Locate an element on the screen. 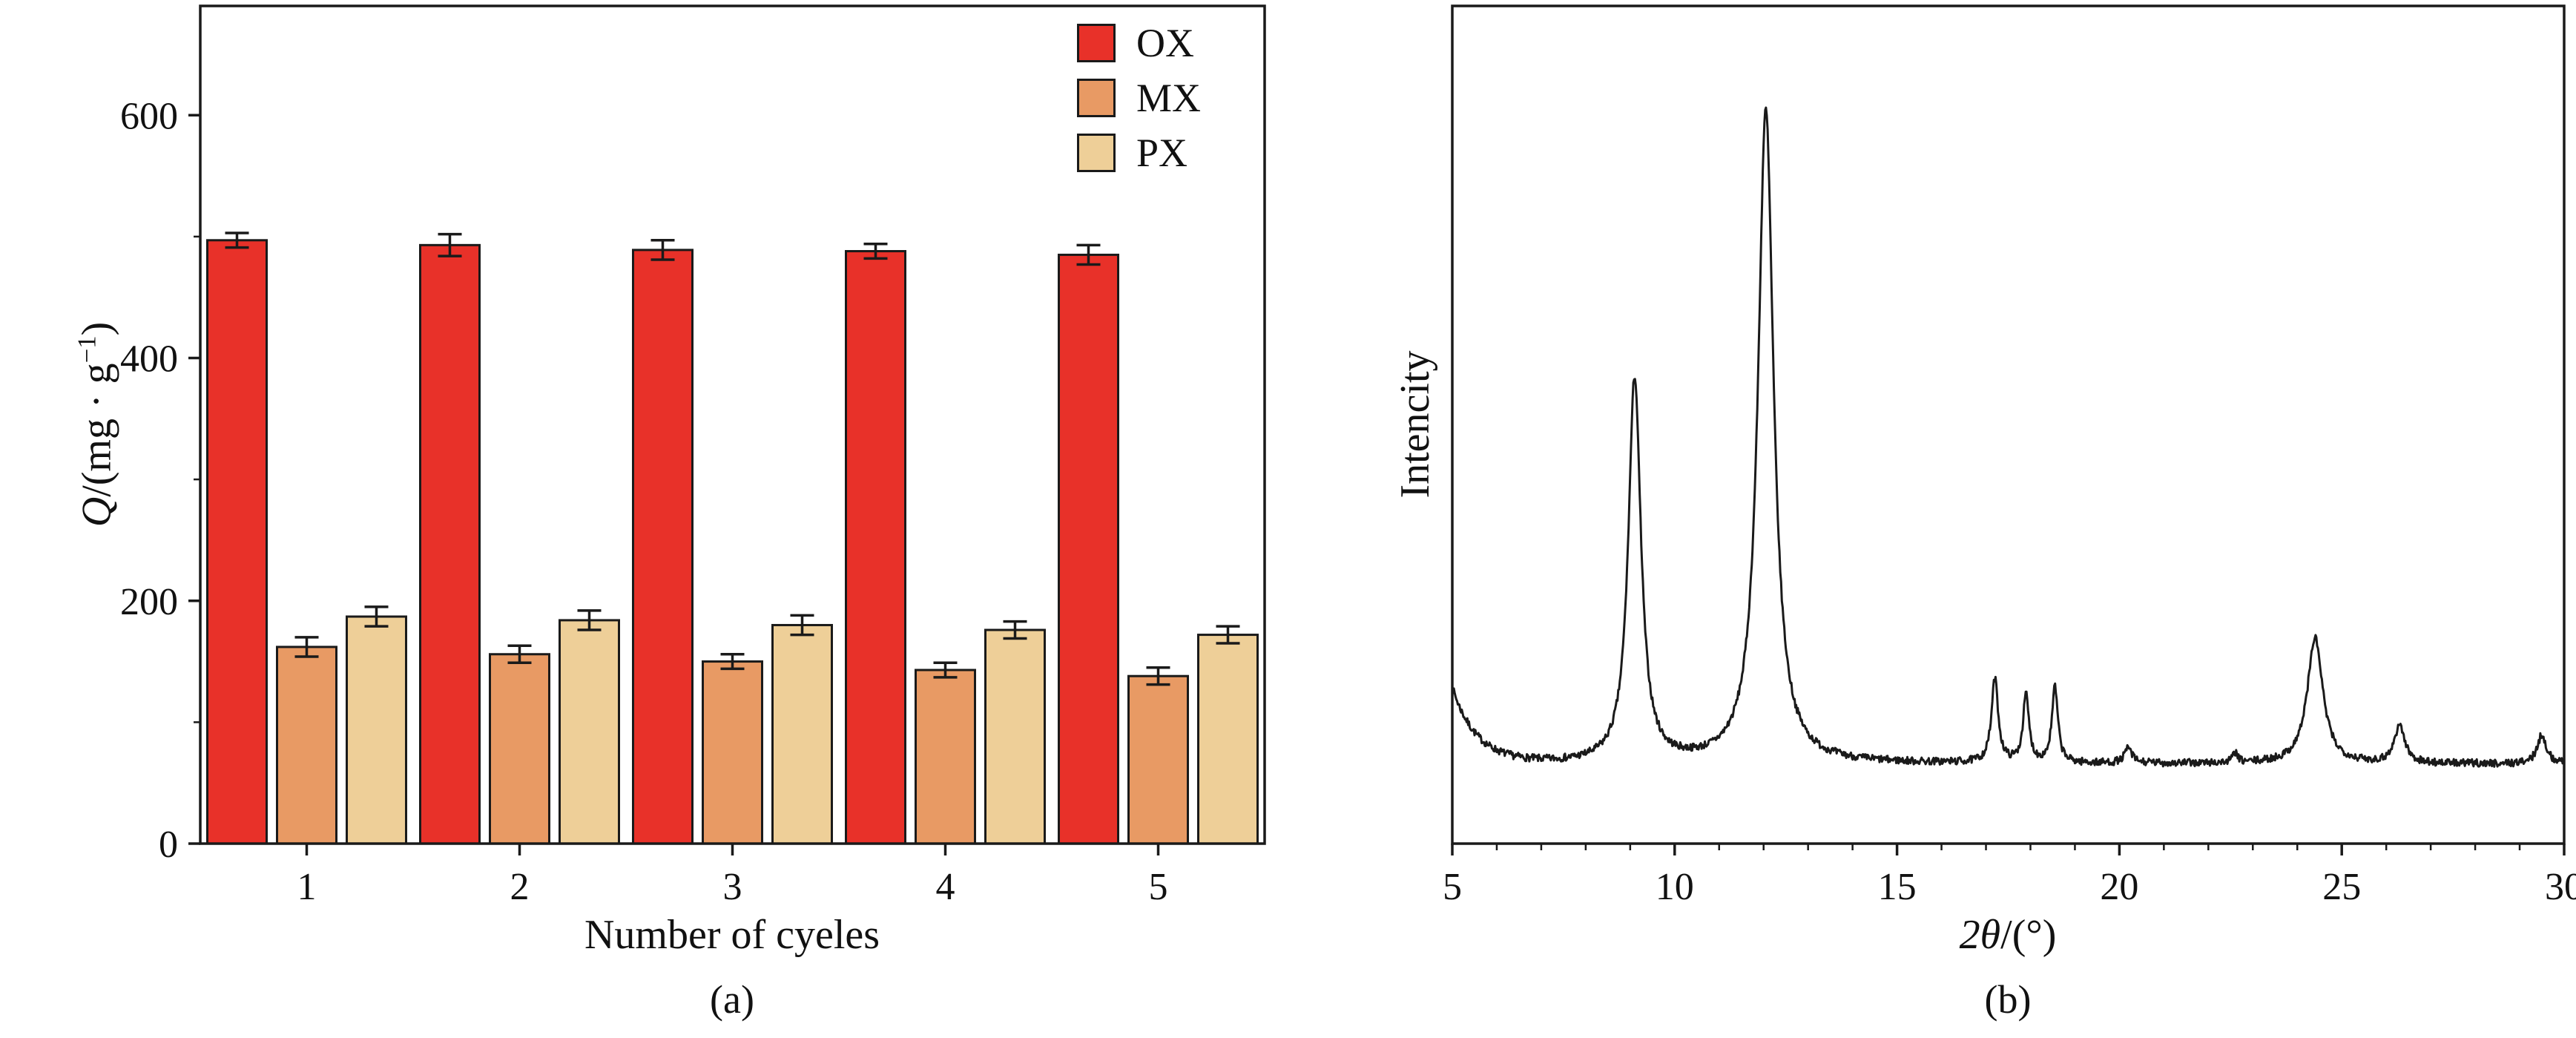 This screenshot has width=2576, height=1038. x-tick-label: 30 is located at coordinates (2561, 887).